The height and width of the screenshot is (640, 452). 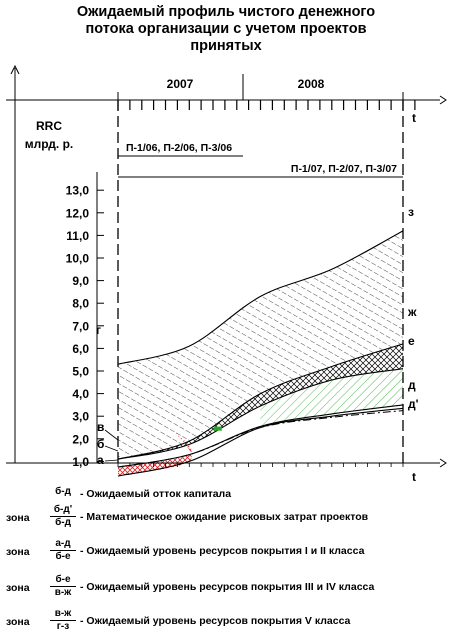 I want to click on y-tick-label: 3,0, so click(x=80, y=417).